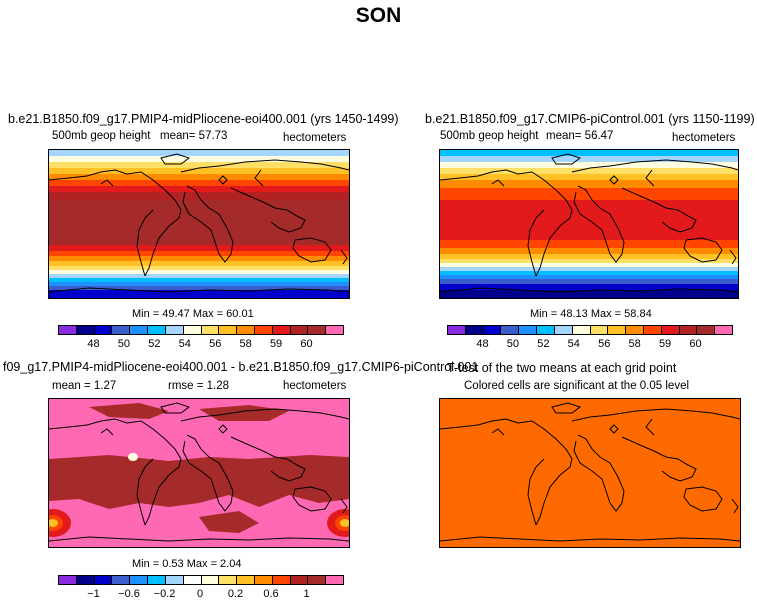 This screenshot has width=757, height=600. What do you see at coordinates (315, 138) in the screenshot?
I see `panel1-units: hectometers` at bounding box center [315, 138].